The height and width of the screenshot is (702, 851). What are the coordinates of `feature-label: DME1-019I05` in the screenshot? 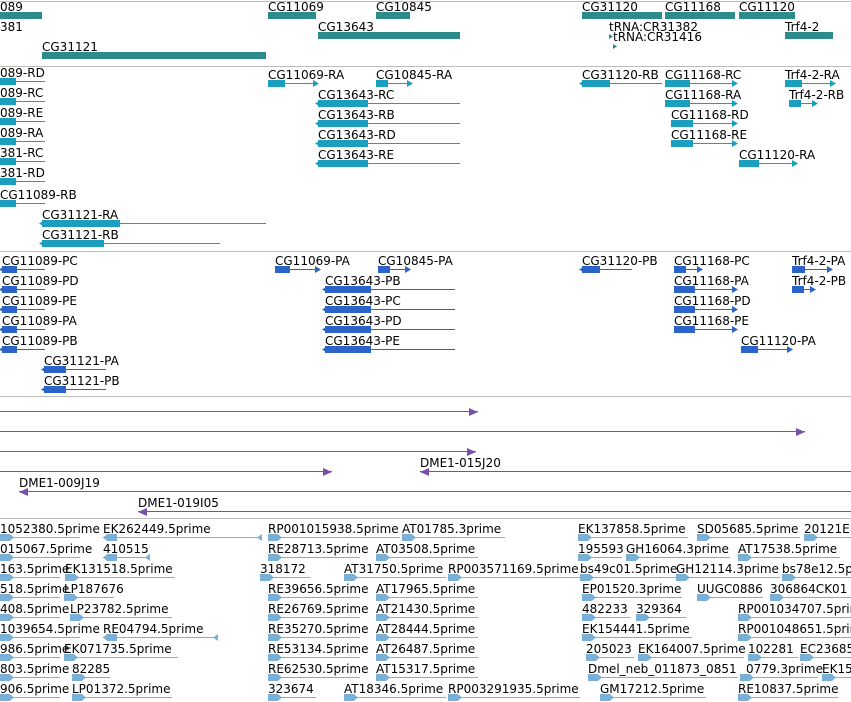 It's located at (178, 503).